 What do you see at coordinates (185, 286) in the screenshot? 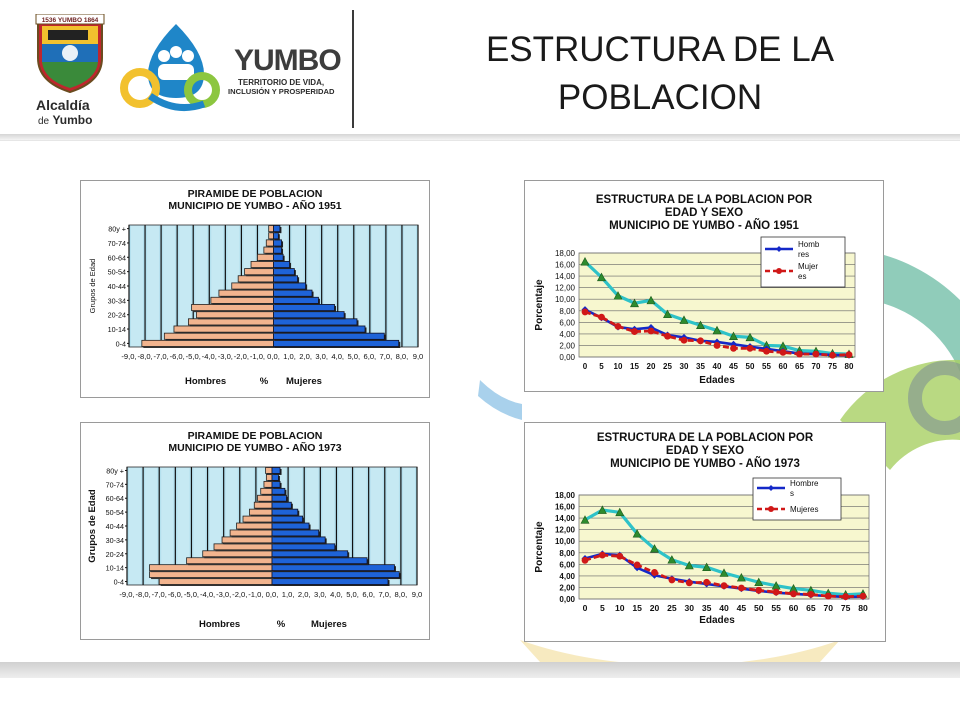
I see `pyramid-1951-texture-band` at bounding box center [185, 286].